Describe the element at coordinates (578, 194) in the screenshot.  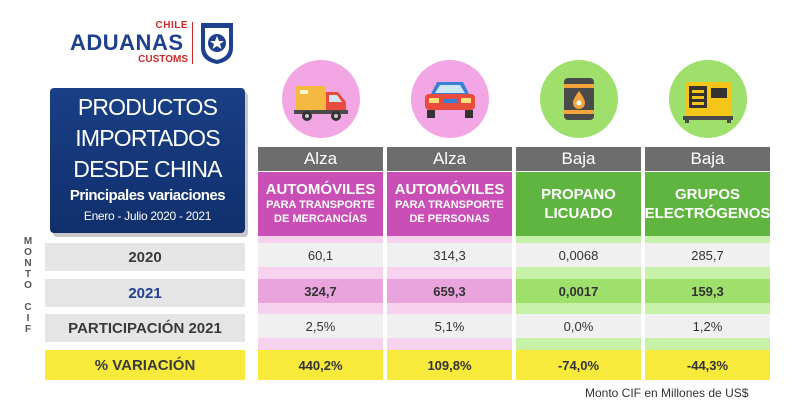
I see `product-name-3: PROPANO` at that location.